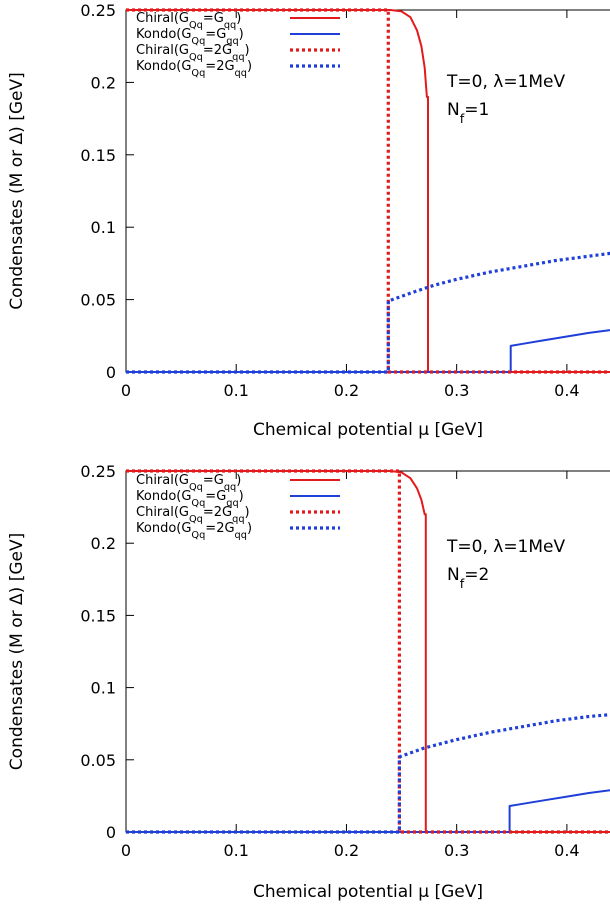 This screenshot has width=610, height=913. Describe the element at coordinates (468, 578) in the screenshot. I see `annotation-flavors: Nf=2` at that location.